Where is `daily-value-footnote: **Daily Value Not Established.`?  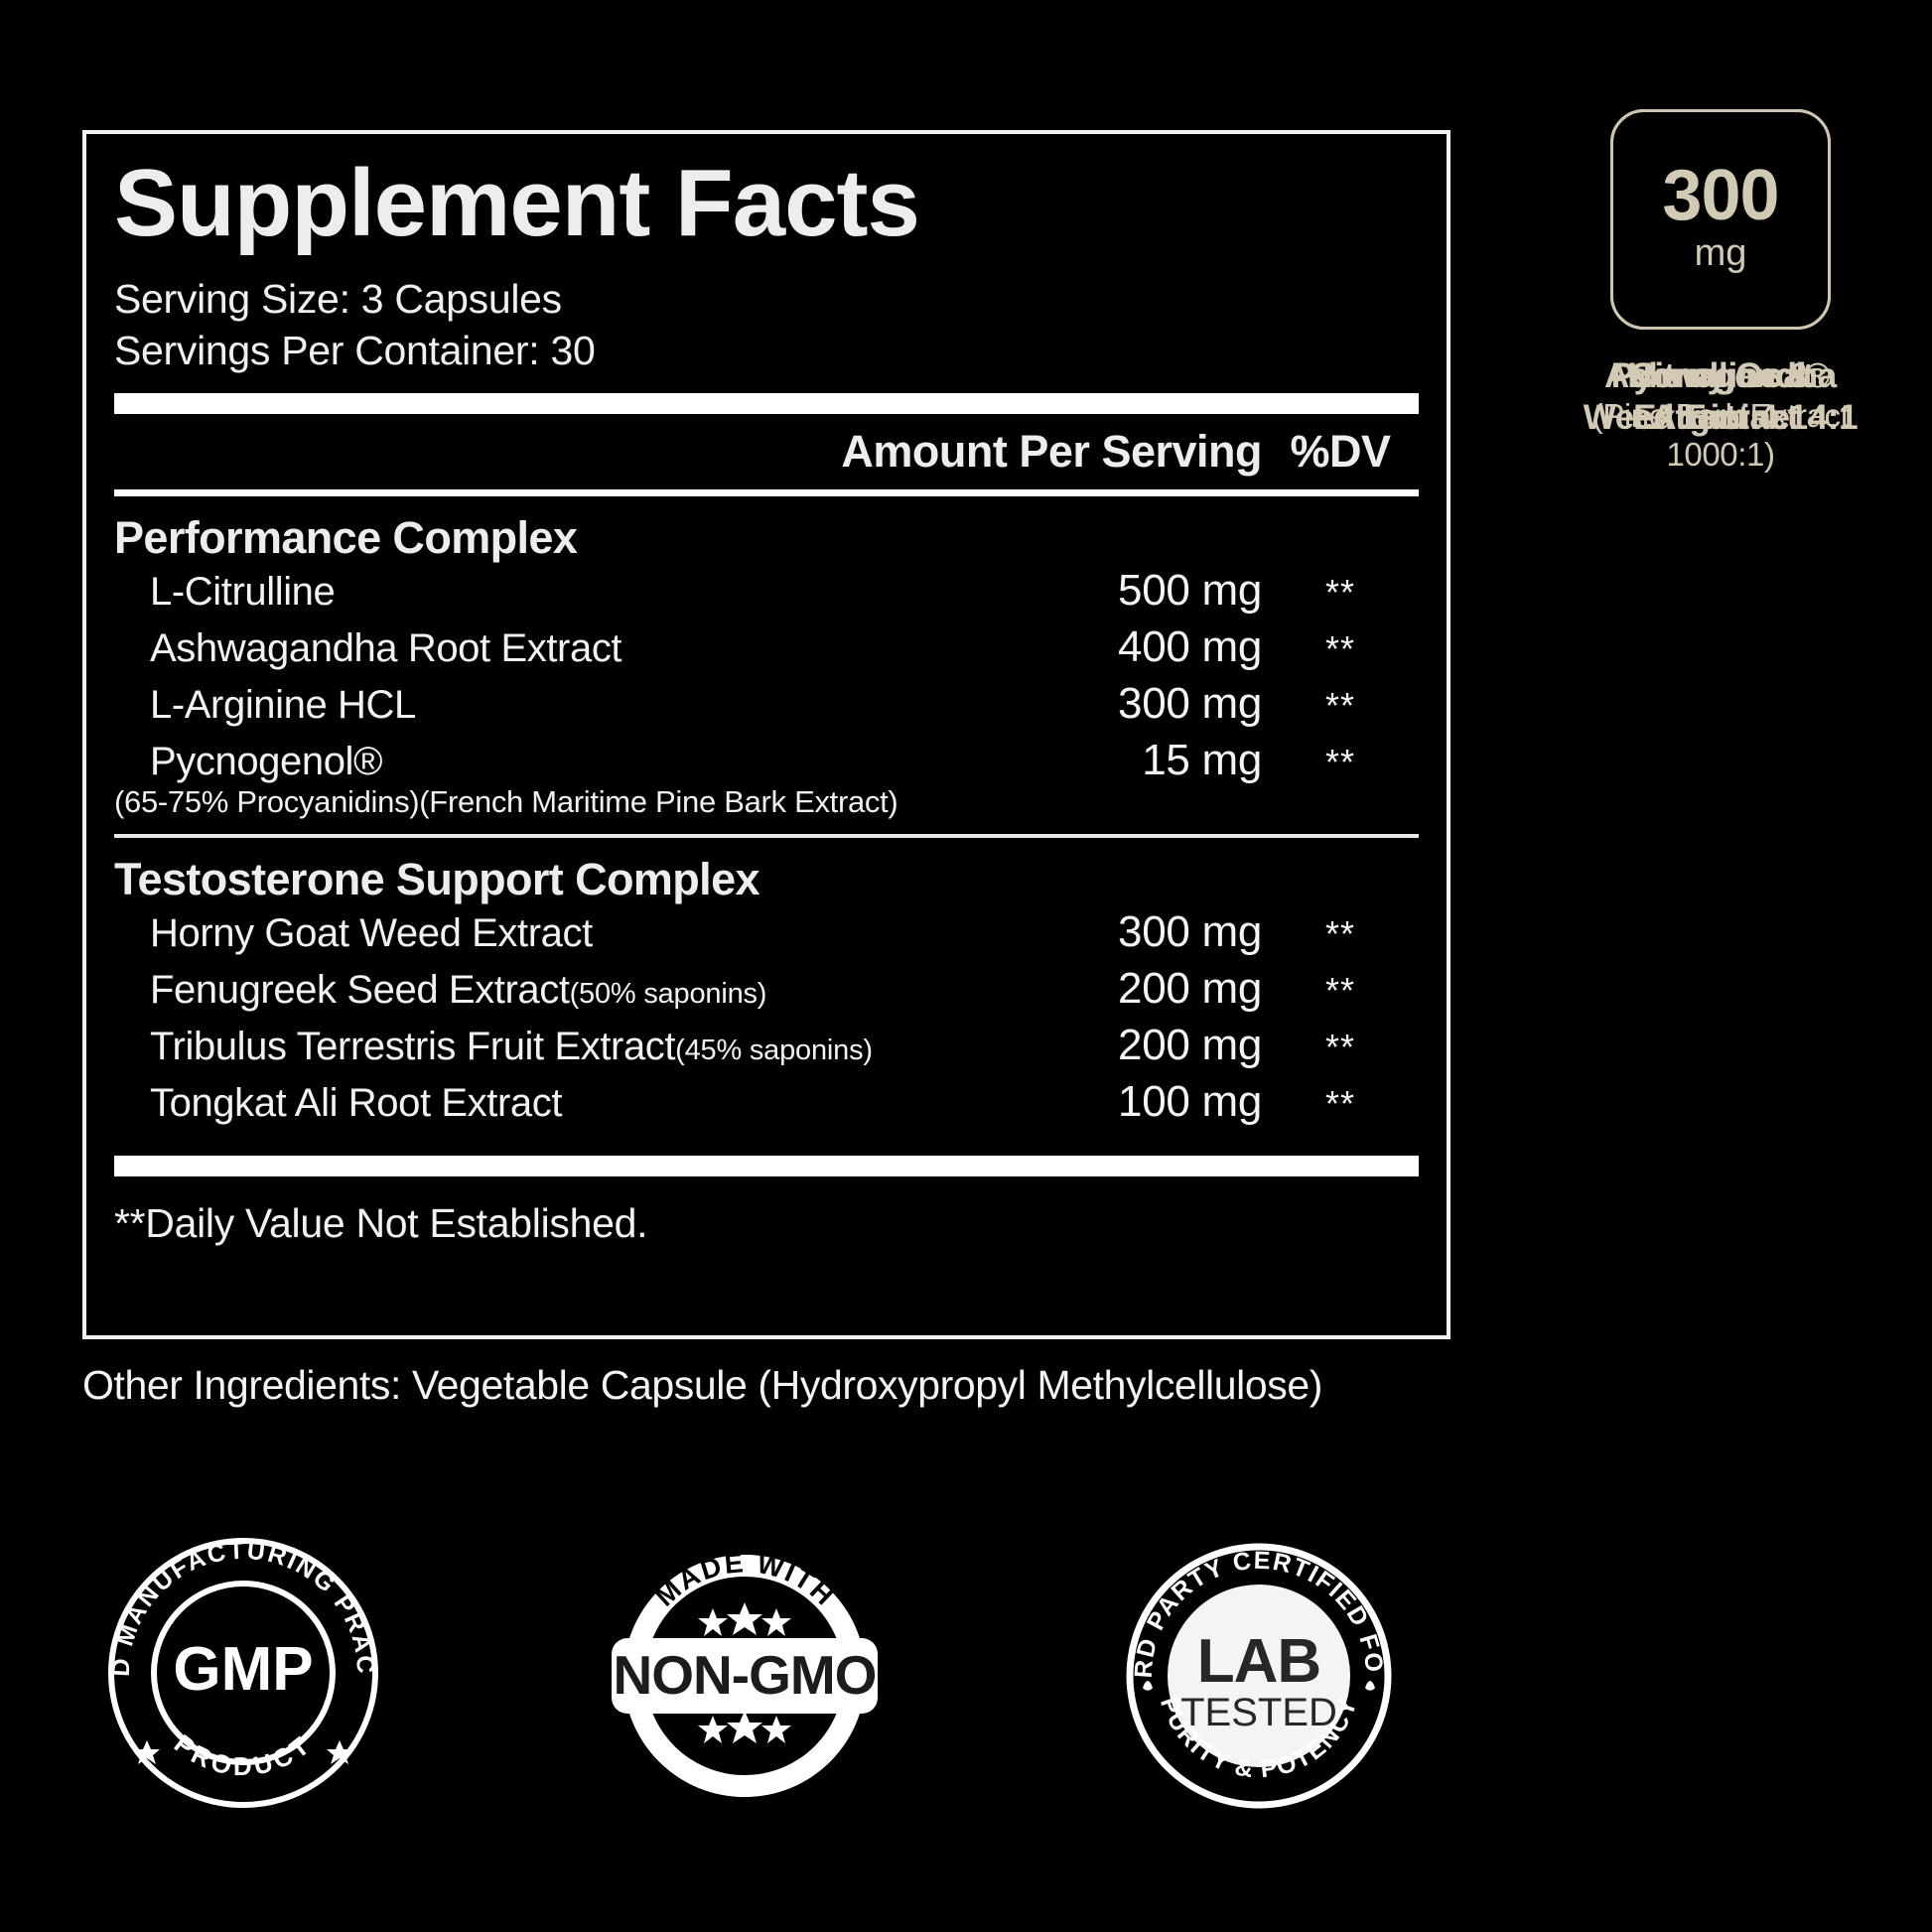 daily-value-footnote: **Daily Value Not Established. is located at coordinates (381, 1223).